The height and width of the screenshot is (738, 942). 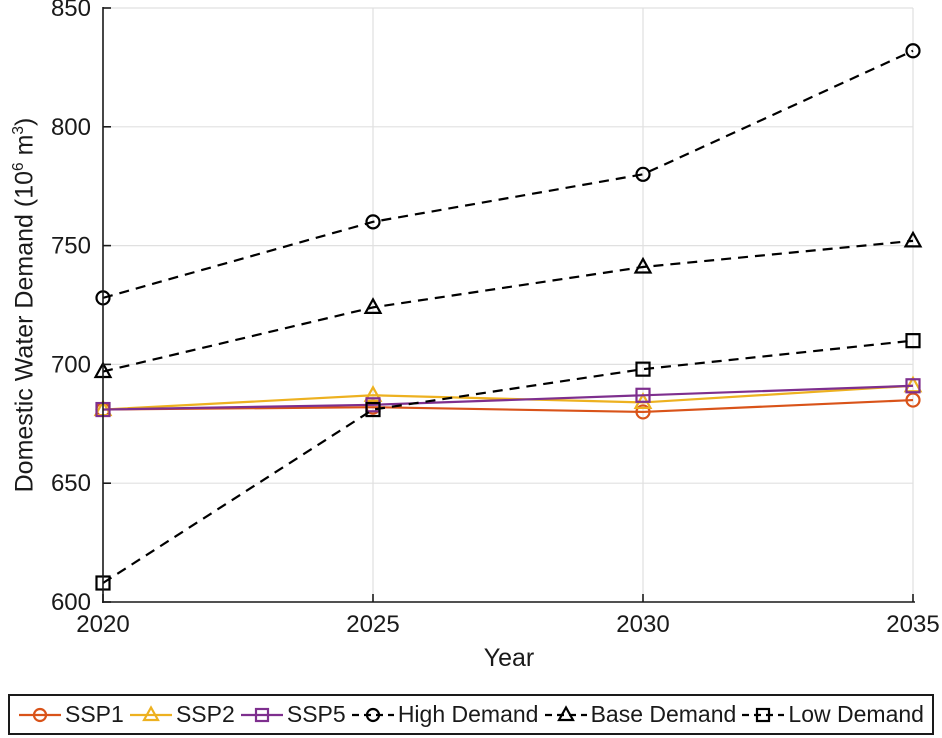 What do you see at coordinates (372, 624) in the screenshot?
I see `x-tick-label: 2025` at bounding box center [372, 624].